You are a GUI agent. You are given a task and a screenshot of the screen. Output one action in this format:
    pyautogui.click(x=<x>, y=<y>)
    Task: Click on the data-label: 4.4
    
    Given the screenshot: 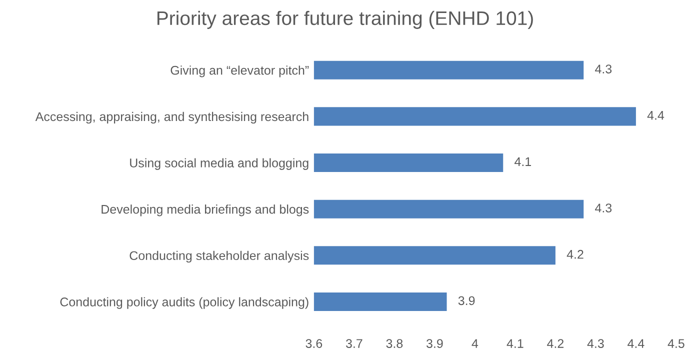 What is the action you would take?
    pyautogui.click(x=655, y=115)
    